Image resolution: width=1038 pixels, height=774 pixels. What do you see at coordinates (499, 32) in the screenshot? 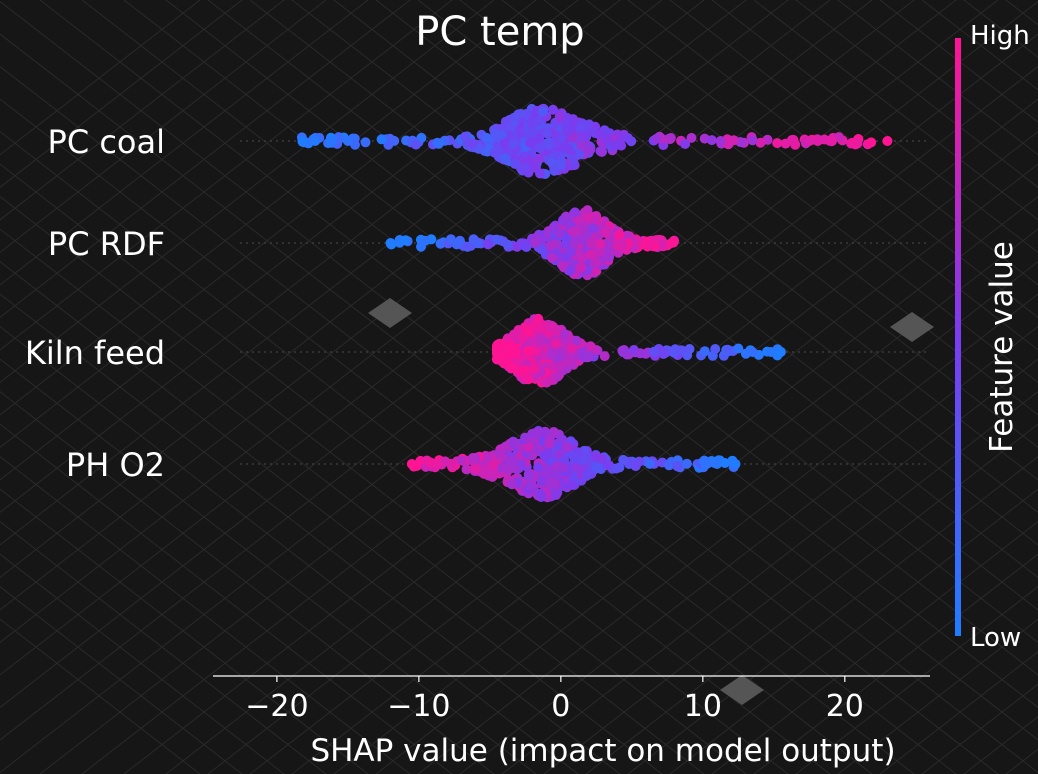
I see `chart-title: PC temp` at bounding box center [499, 32].